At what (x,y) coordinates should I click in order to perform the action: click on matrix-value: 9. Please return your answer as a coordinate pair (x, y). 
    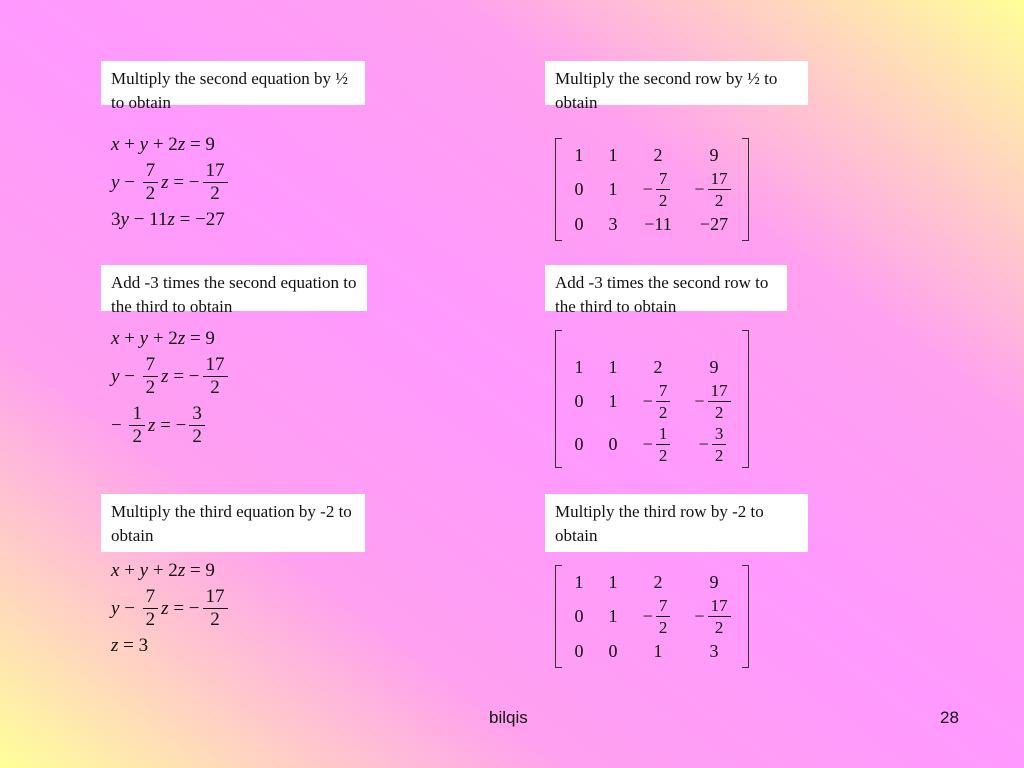
    Looking at the image, I should click on (714, 154).